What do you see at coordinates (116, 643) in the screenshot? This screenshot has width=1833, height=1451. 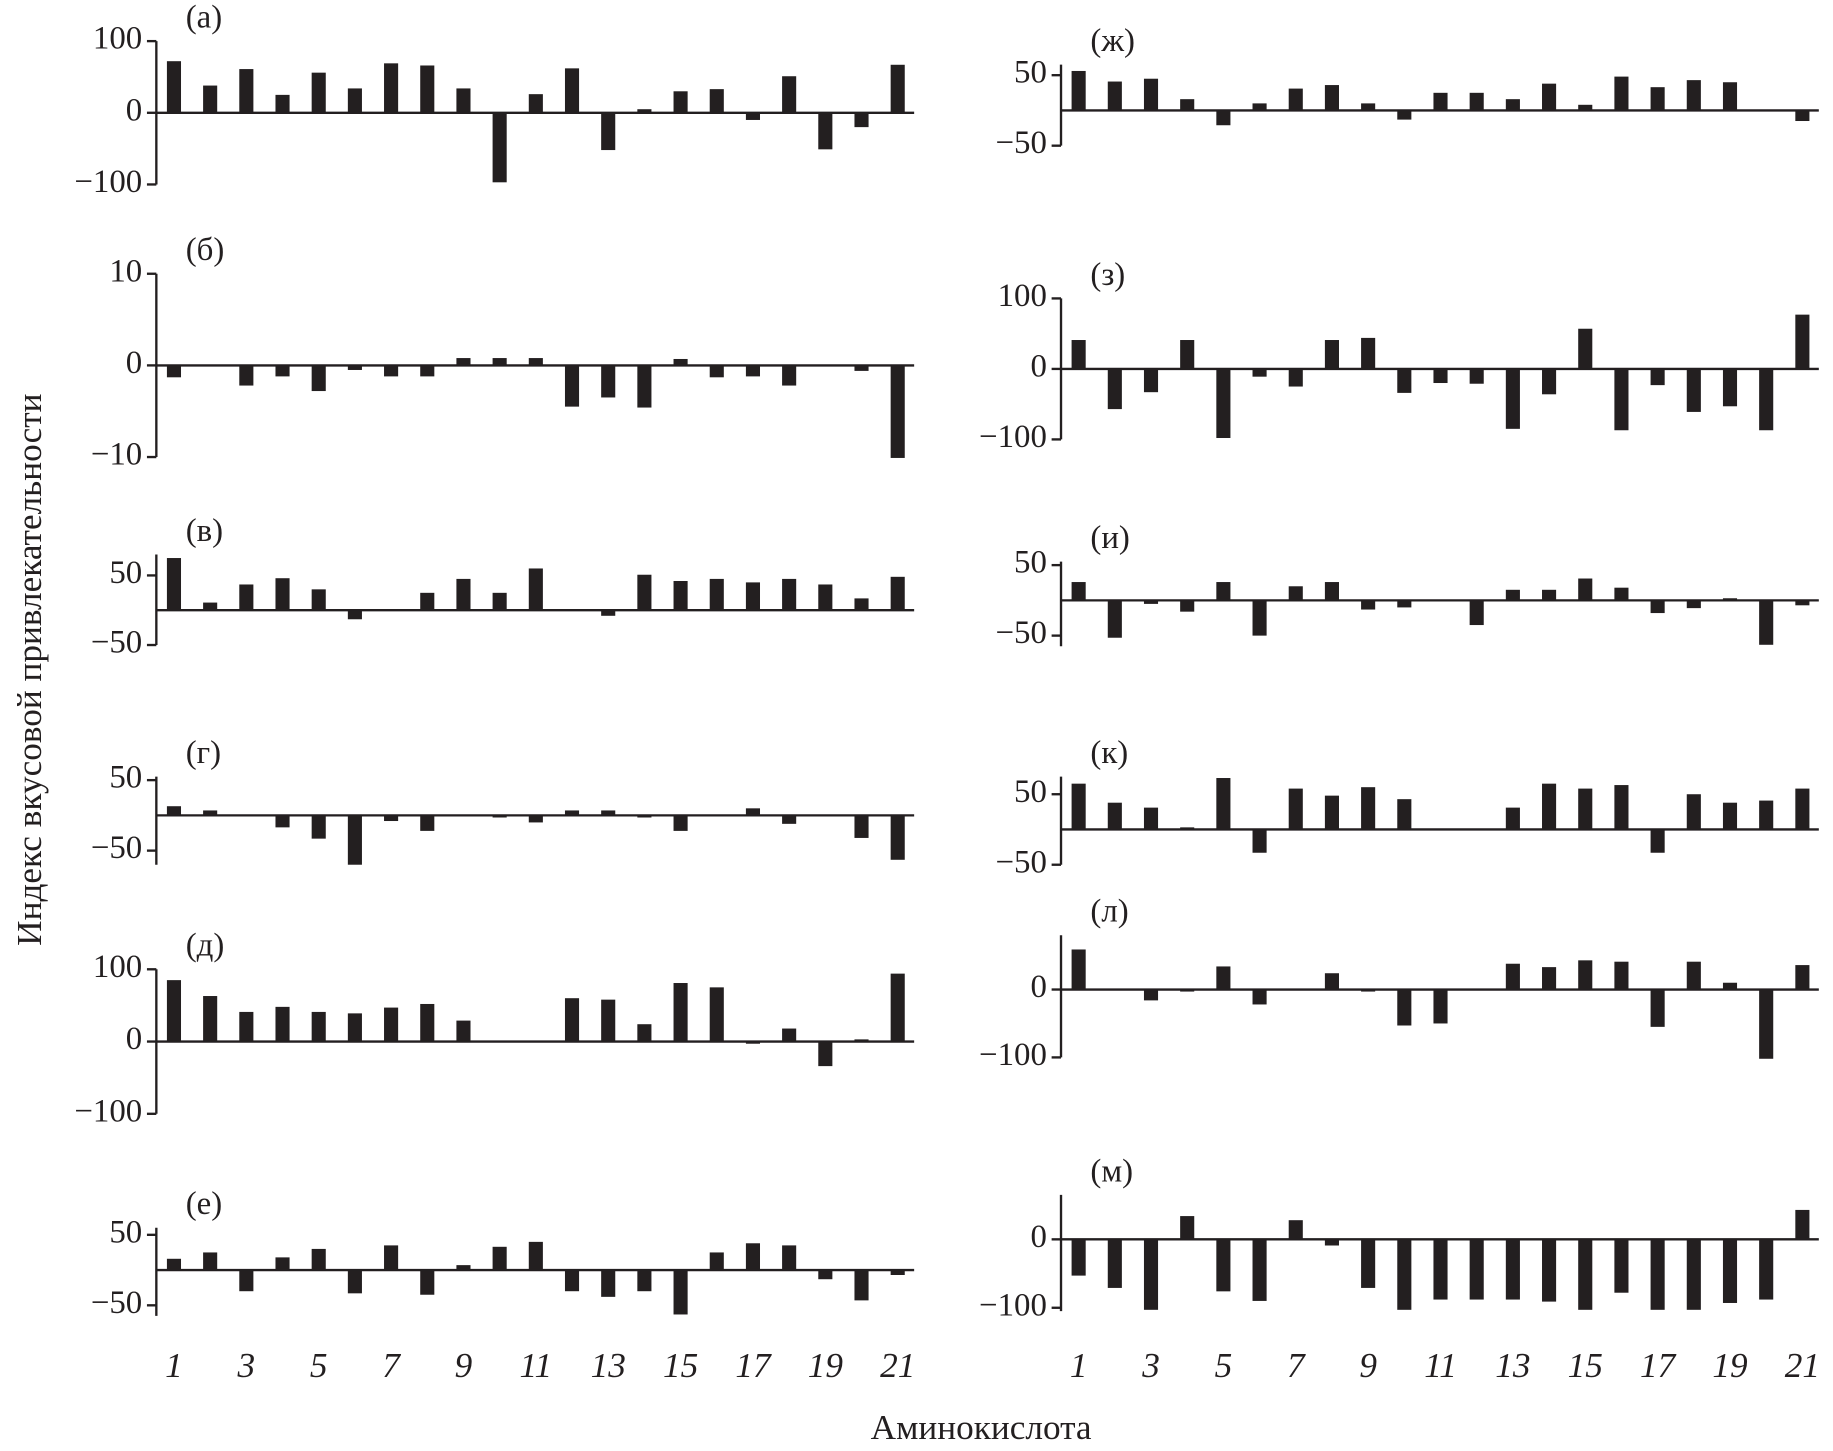 I see `y-tick-label: −50` at bounding box center [116, 643].